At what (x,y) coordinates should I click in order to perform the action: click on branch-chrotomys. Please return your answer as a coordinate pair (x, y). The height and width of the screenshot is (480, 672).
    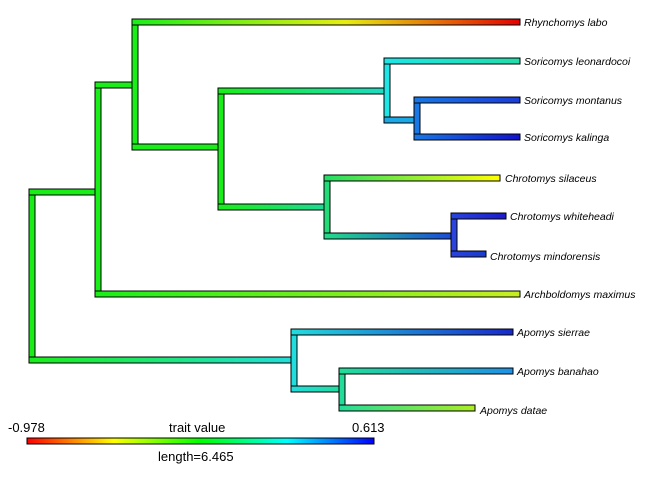
    Looking at the image, I should click on (274, 207).